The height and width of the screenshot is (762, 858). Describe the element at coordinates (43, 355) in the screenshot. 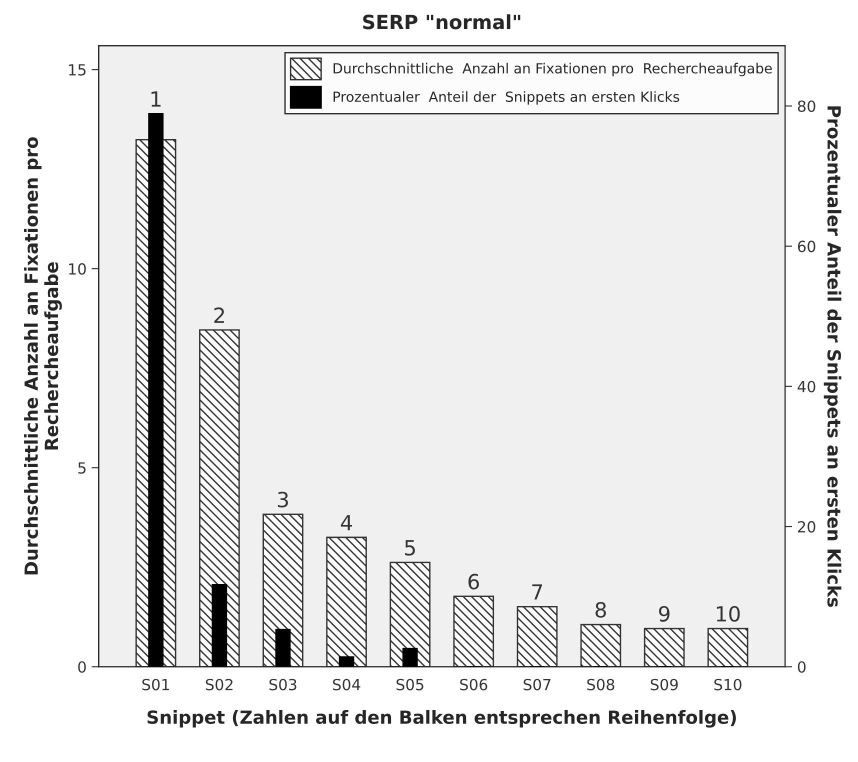

I see `y-axis-title: Durchschnittliche Anzahl an Fixationen pro Rechercheaufgabe` at that location.